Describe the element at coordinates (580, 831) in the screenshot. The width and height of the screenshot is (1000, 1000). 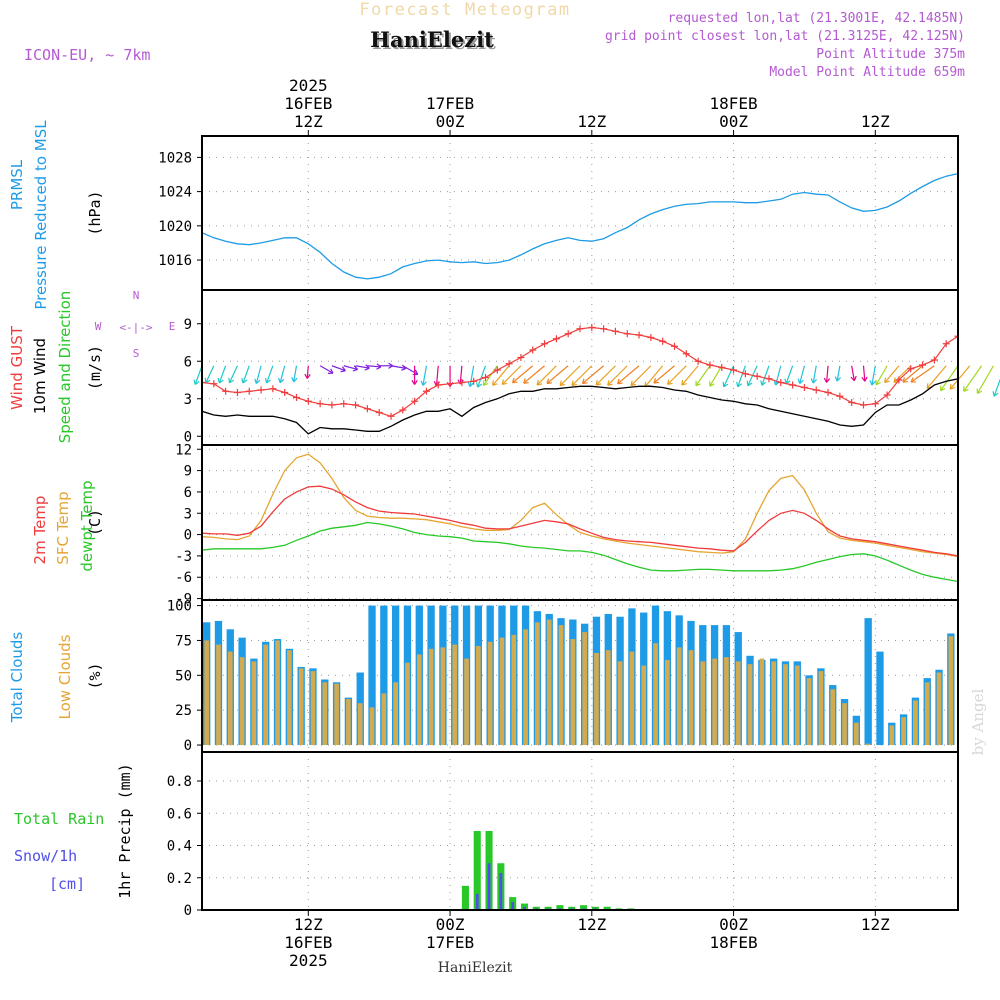
I see `panel-frame` at that location.